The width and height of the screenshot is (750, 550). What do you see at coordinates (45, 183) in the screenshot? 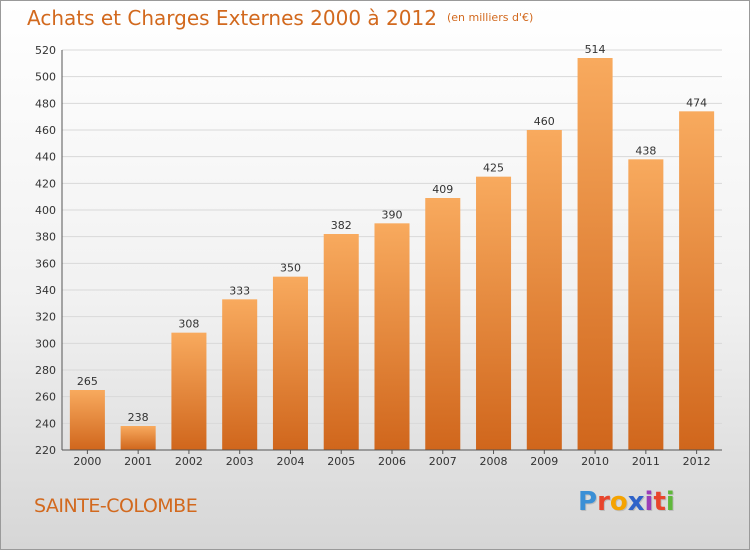
I see `y-tick-label: 420` at bounding box center [45, 183].